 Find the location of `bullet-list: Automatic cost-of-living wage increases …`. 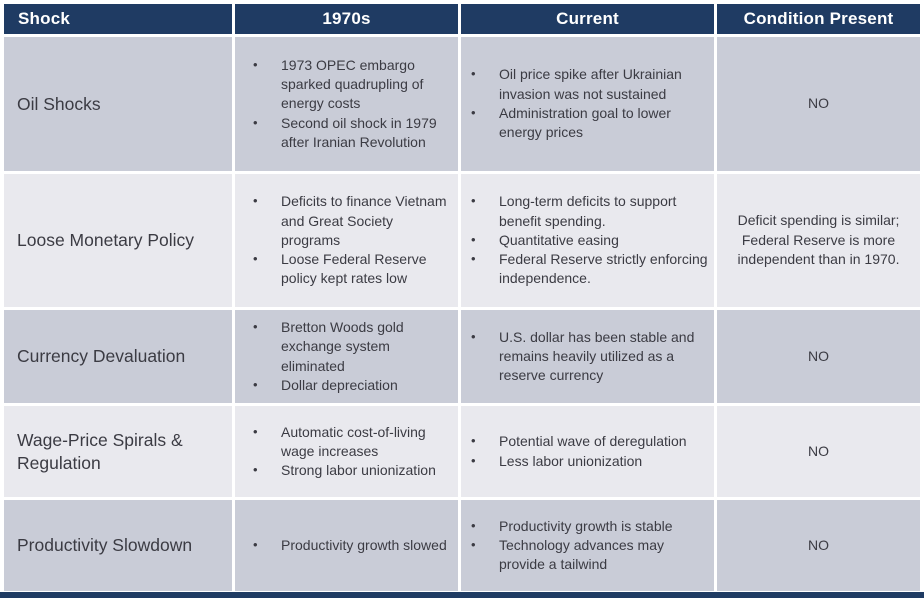

bullet-list: Automatic cost-of-living wage increases … is located at coordinates (346, 452).